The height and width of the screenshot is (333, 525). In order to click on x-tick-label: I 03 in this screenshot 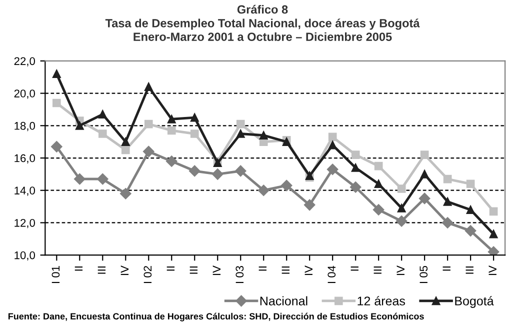, I will do `click(240, 274)`.